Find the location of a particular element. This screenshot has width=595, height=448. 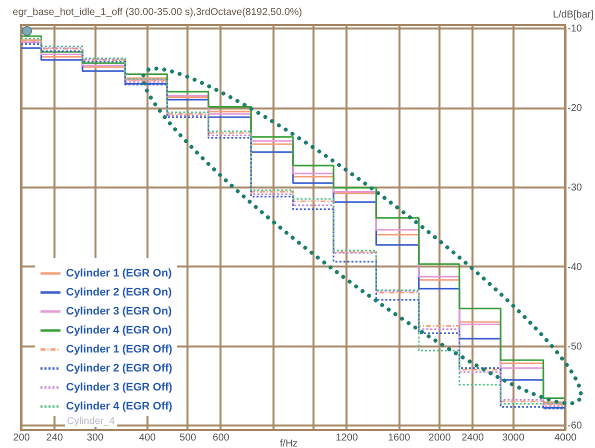

x-tick-label: 300 is located at coordinates (95, 438).